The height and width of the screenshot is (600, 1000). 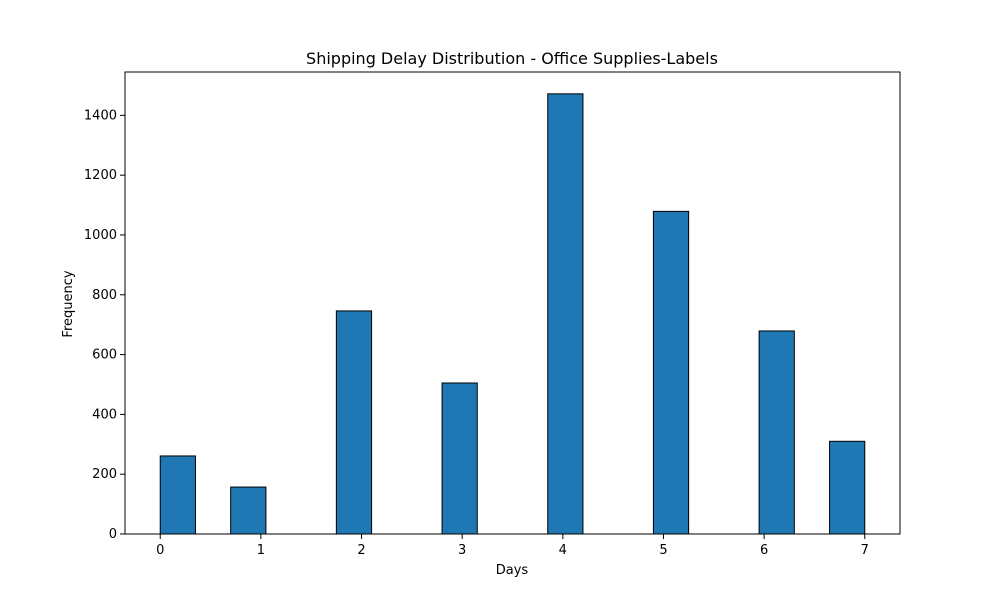 I want to click on y-tick-label: 0, so click(x=113, y=534).